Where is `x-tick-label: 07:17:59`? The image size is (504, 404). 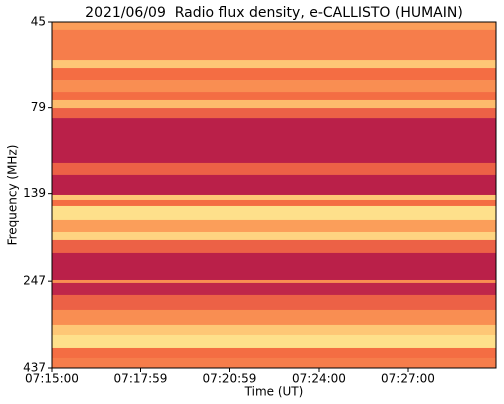 x-tick-label: 07:17:59 is located at coordinates (141, 379).